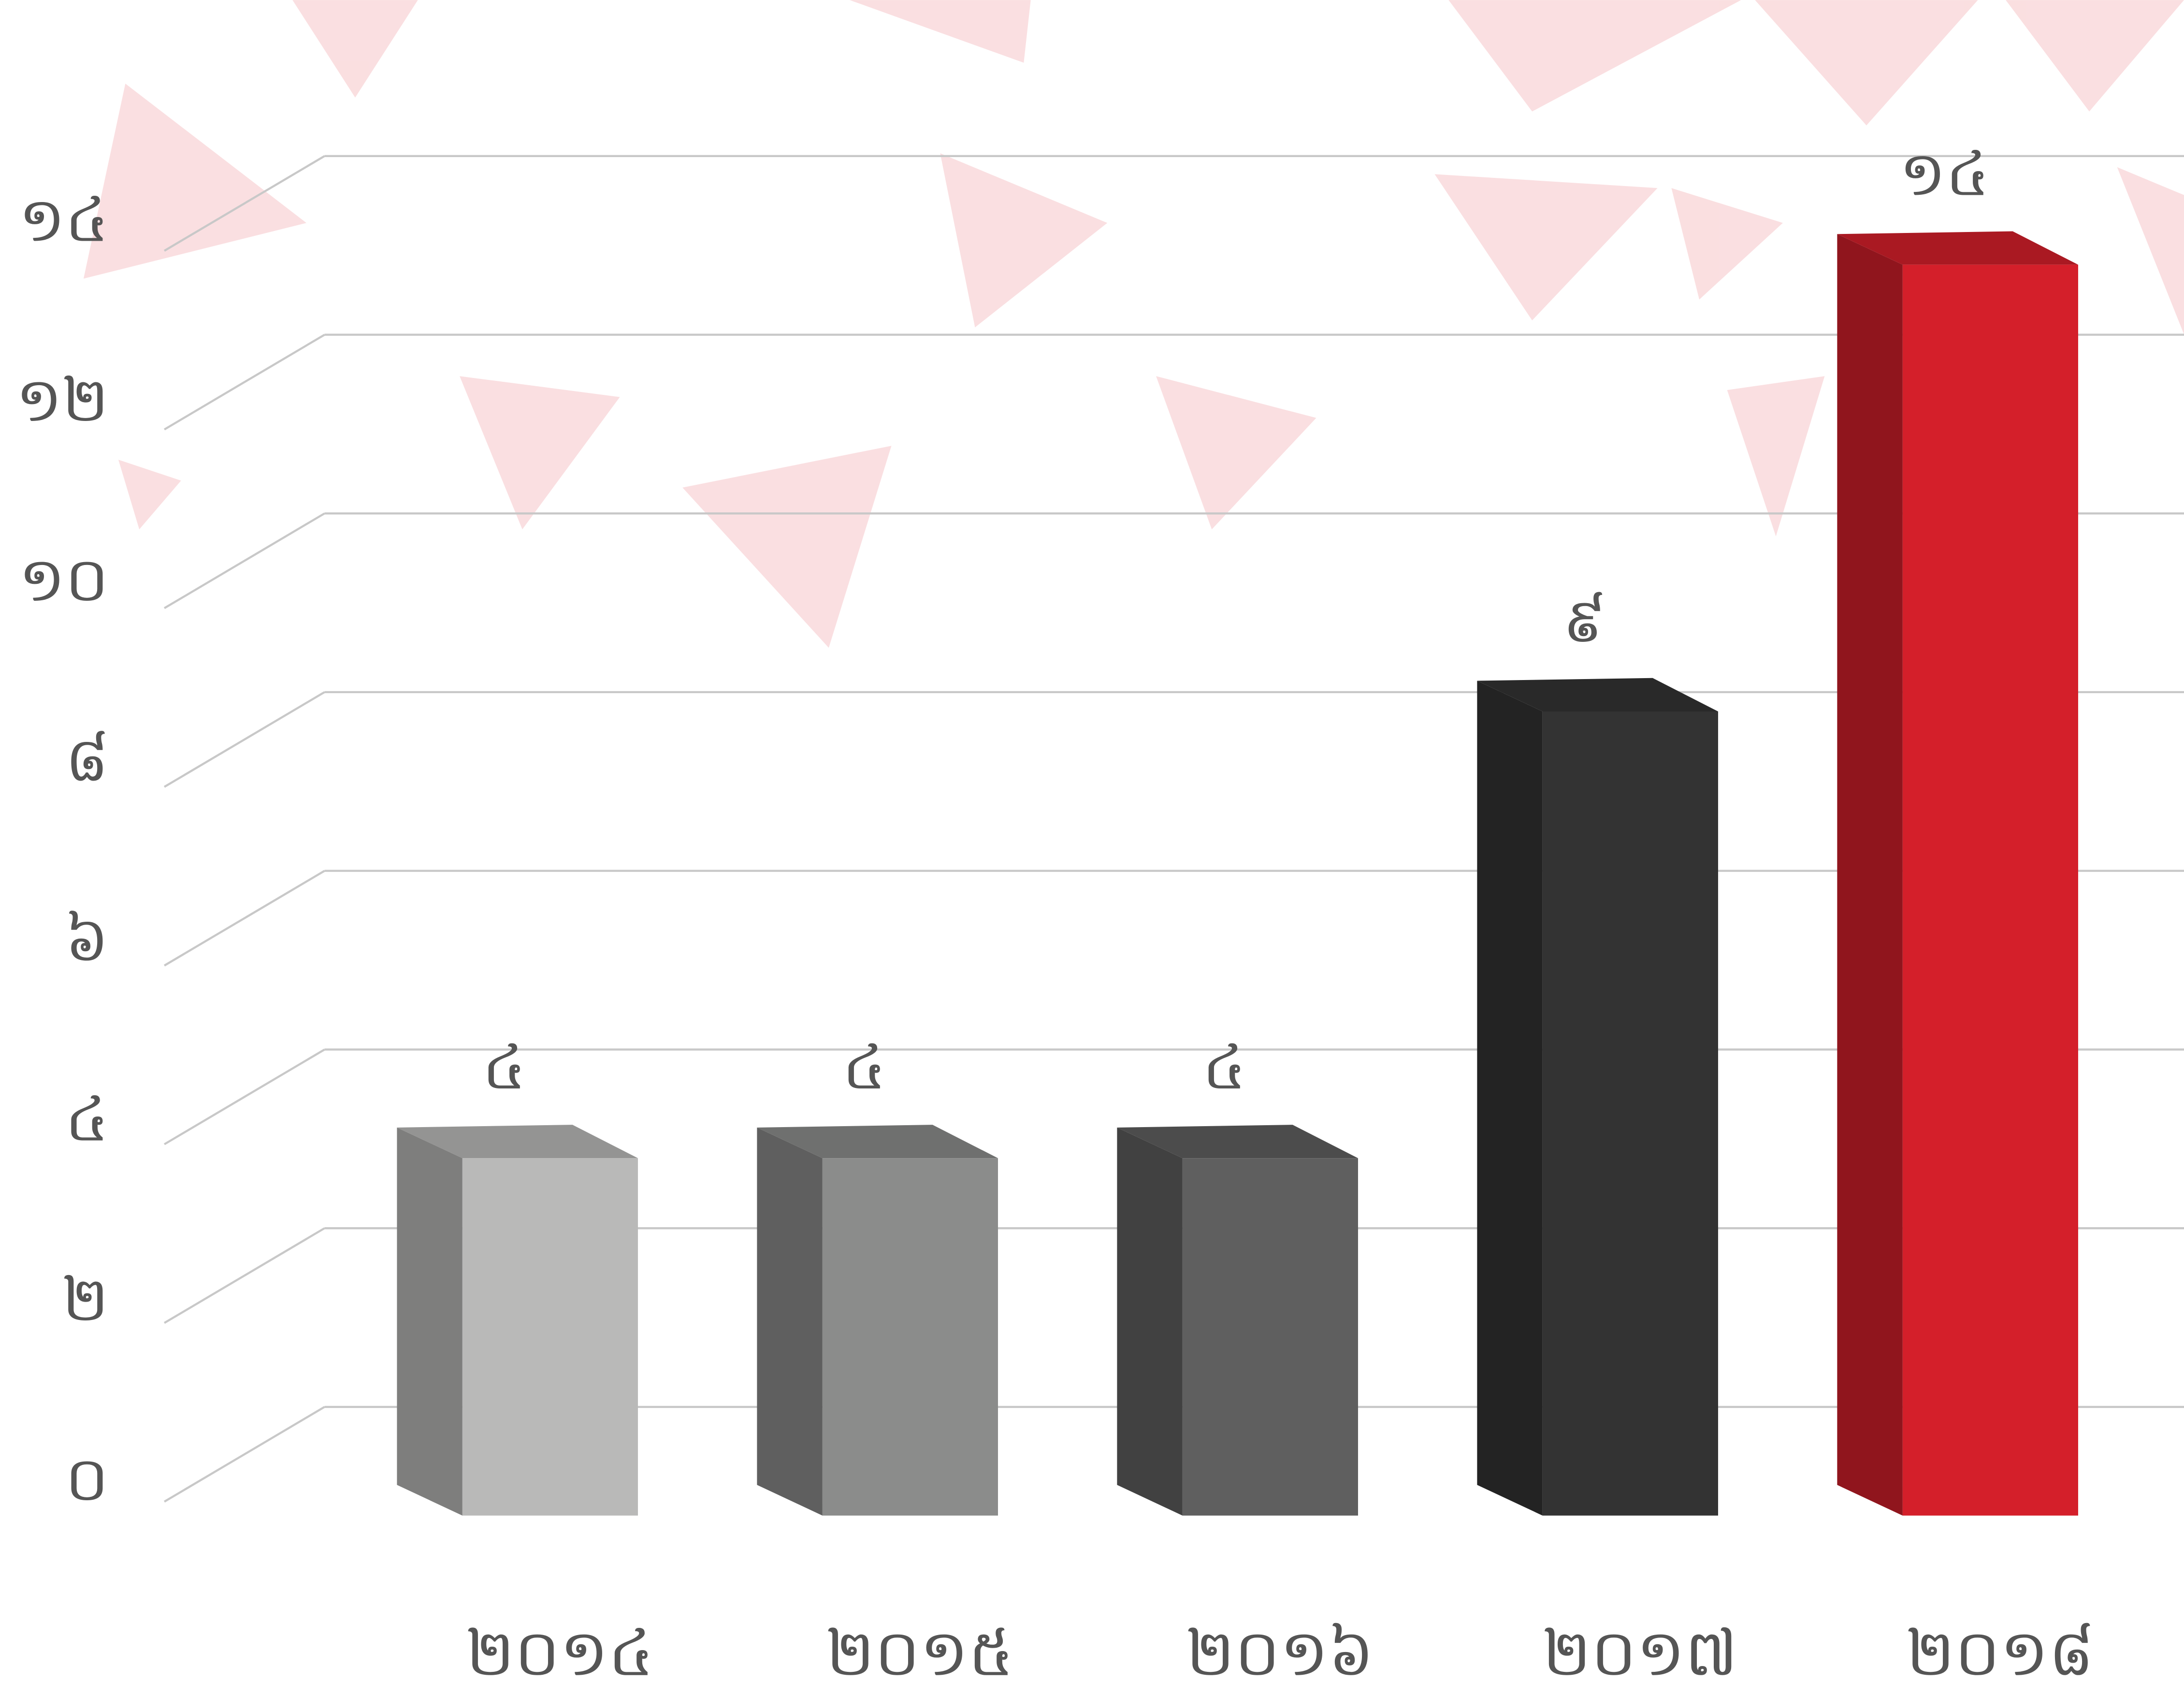 This screenshot has height=1696, width=2184. What do you see at coordinates (1584, 620) in the screenshot?
I see `value-label: ៩` at bounding box center [1584, 620].